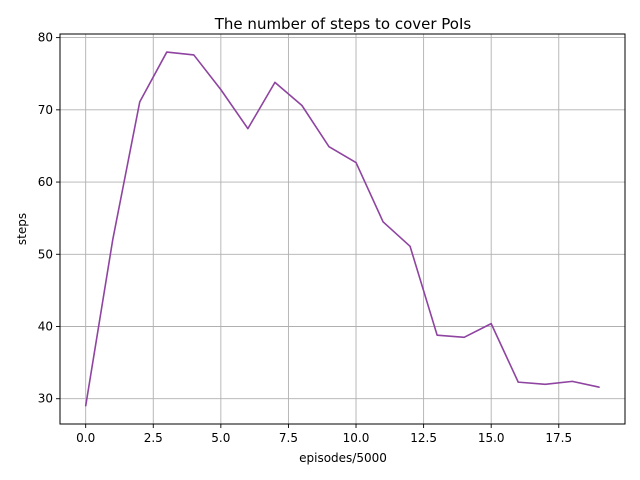  What do you see at coordinates (45, 110) in the screenshot?
I see `y-tick-label: 70` at bounding box center [45, 110].